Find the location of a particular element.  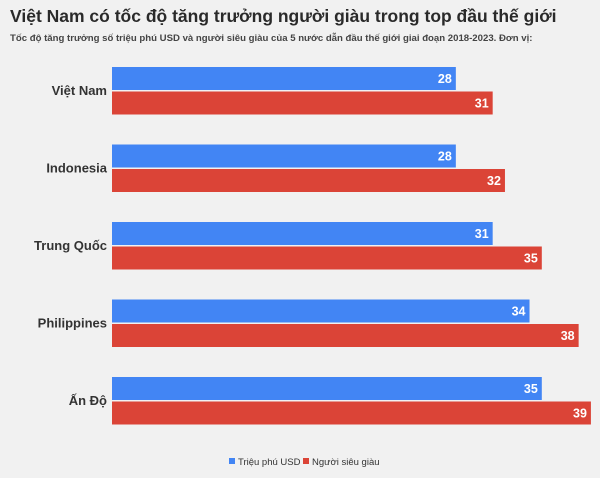

data-label: 39 is located at coordinates (580, 414).